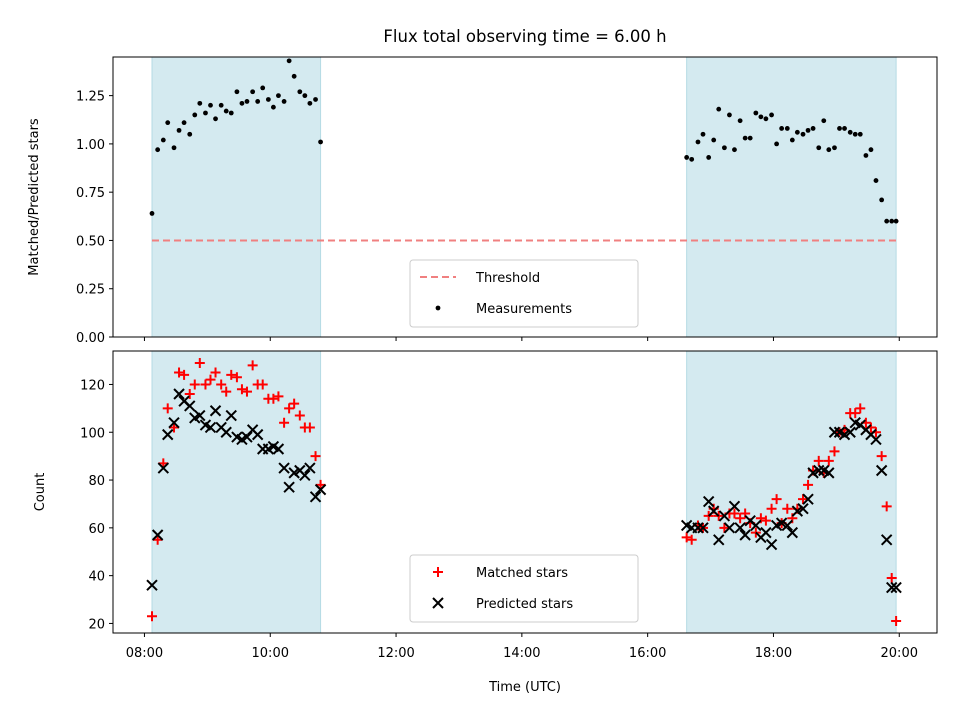 This screenshot has width=960, height=720. Describe the element at coordinates (521, 653) in the screenshot. I see `x-tick-label: 14:00` at that location.